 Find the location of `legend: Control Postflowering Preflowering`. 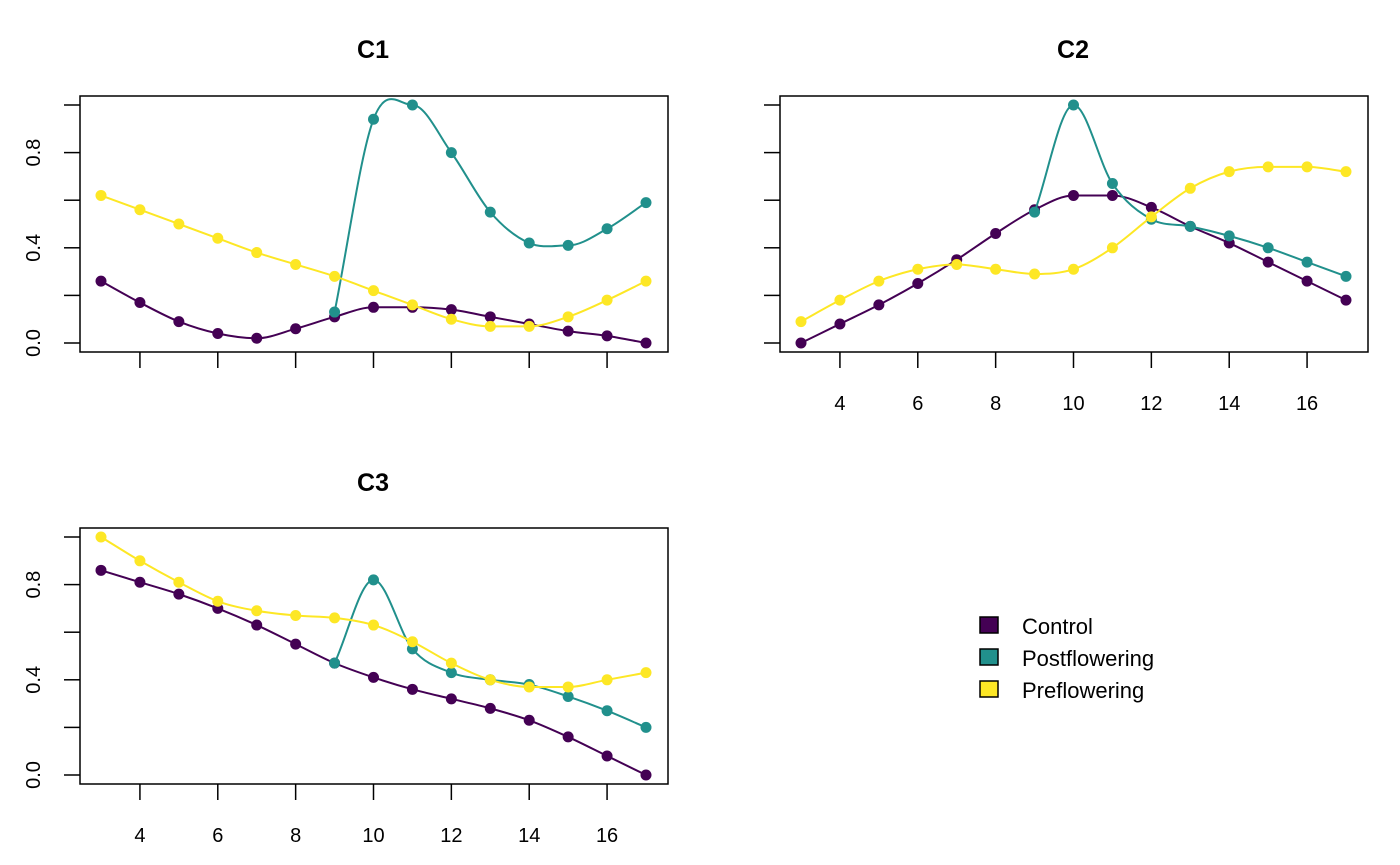

legend: Control Postflowering Preflowering is located at coordinates (1066, 658).